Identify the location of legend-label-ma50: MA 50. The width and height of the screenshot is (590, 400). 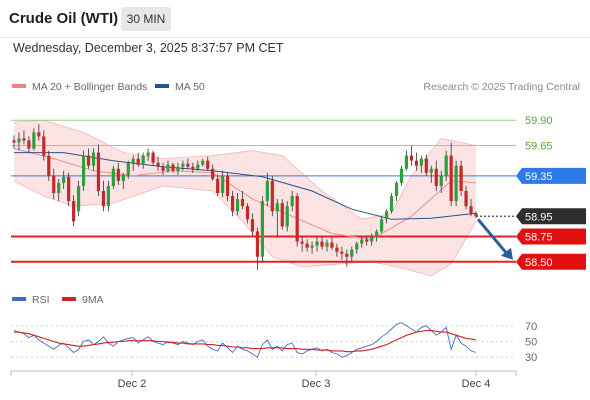
(190, 87).